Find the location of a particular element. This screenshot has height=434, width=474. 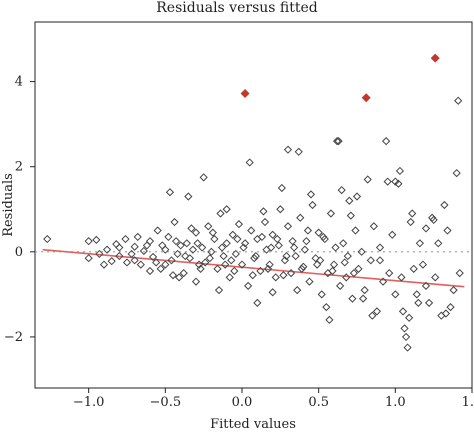

y-tick-label: −2 is located at coordinates (13, 337).